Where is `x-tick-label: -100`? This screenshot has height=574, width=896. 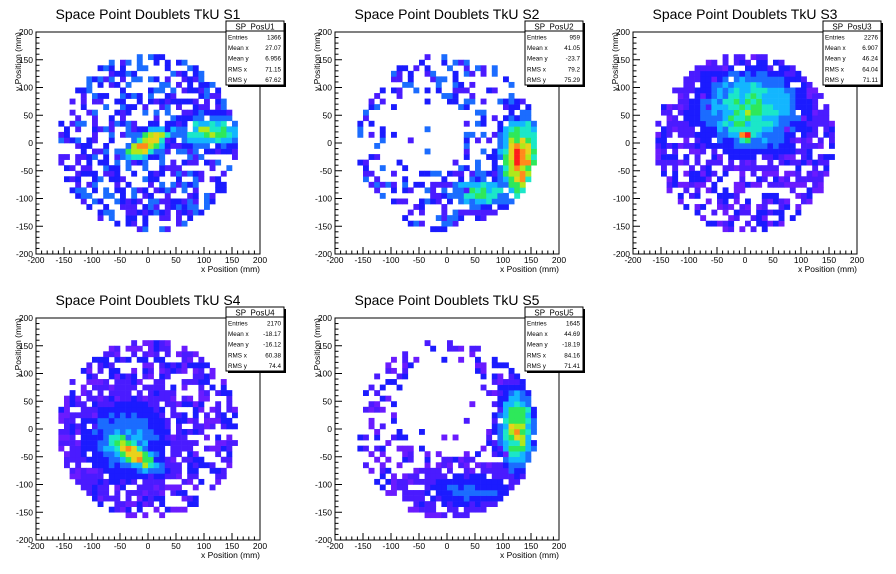 x-tick-label: -100 is located at coordinates (390, 260).